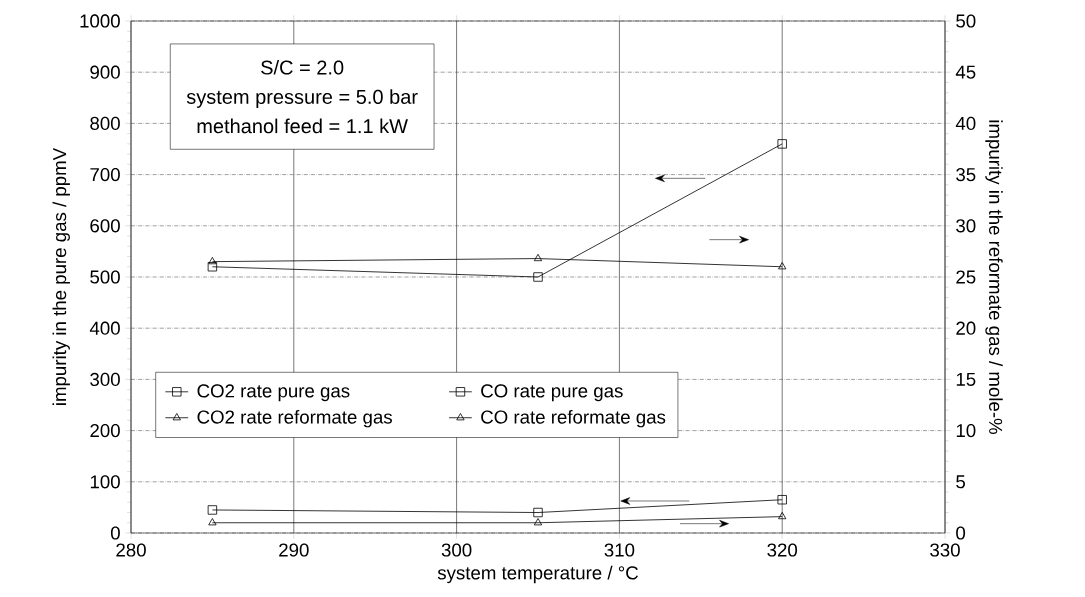 Image resolution: width=1085 pixels, height=597 pixels. Describe the element at coordinates (961, 482) in the screenshot. I see `y2-tick-label: 5` at that location.